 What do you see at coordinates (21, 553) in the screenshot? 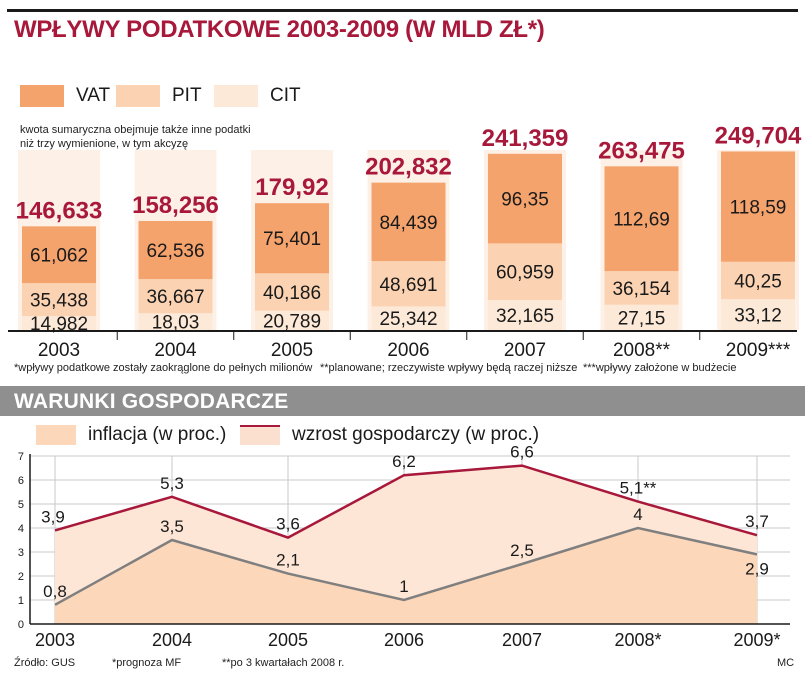
I see `y-tick-label: 3` at bounding box center [21, 553].